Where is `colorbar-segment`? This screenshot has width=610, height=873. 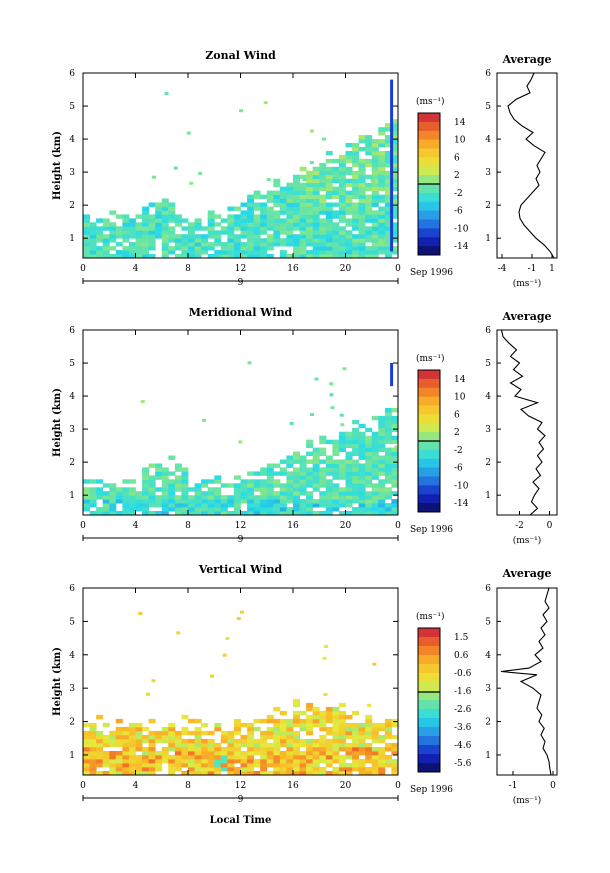 colorbar-segment is located at coordinates (429, 768).